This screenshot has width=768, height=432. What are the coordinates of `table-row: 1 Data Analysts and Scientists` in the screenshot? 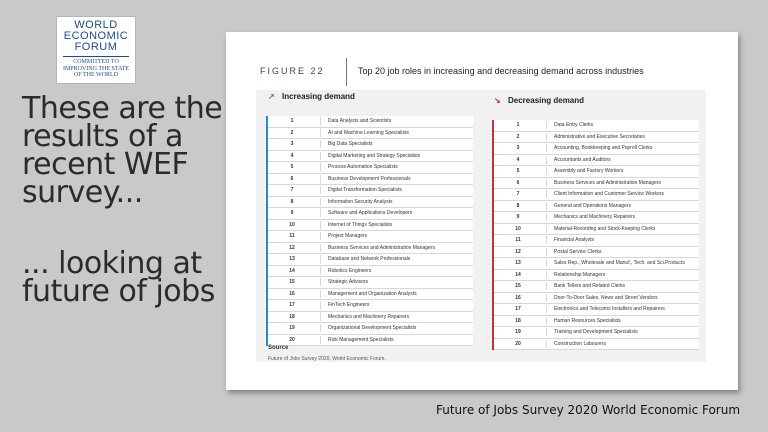 It's located at (370, 122).